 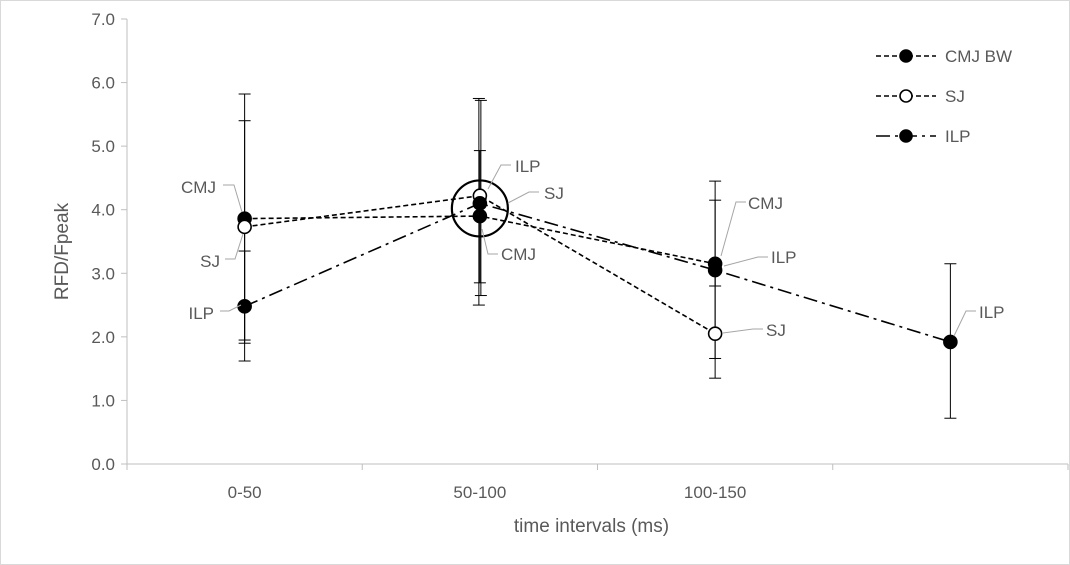 What do you see at coordinates (978, 56) in the screenshot?
I see `legend-item-cmj-label: CMJ BW` at bounding box center [978, 56].